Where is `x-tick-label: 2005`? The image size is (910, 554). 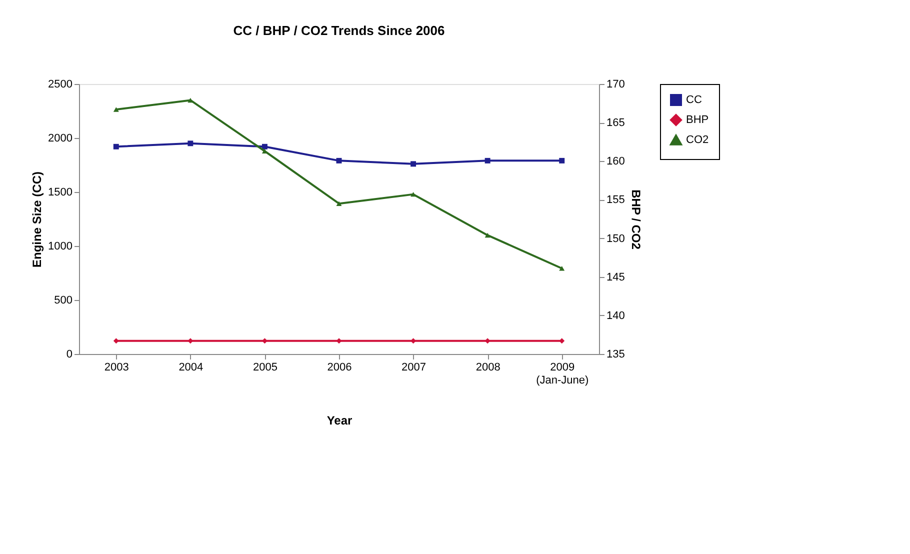 x-tick-label: 2005 is located at coordinates (265, 368).